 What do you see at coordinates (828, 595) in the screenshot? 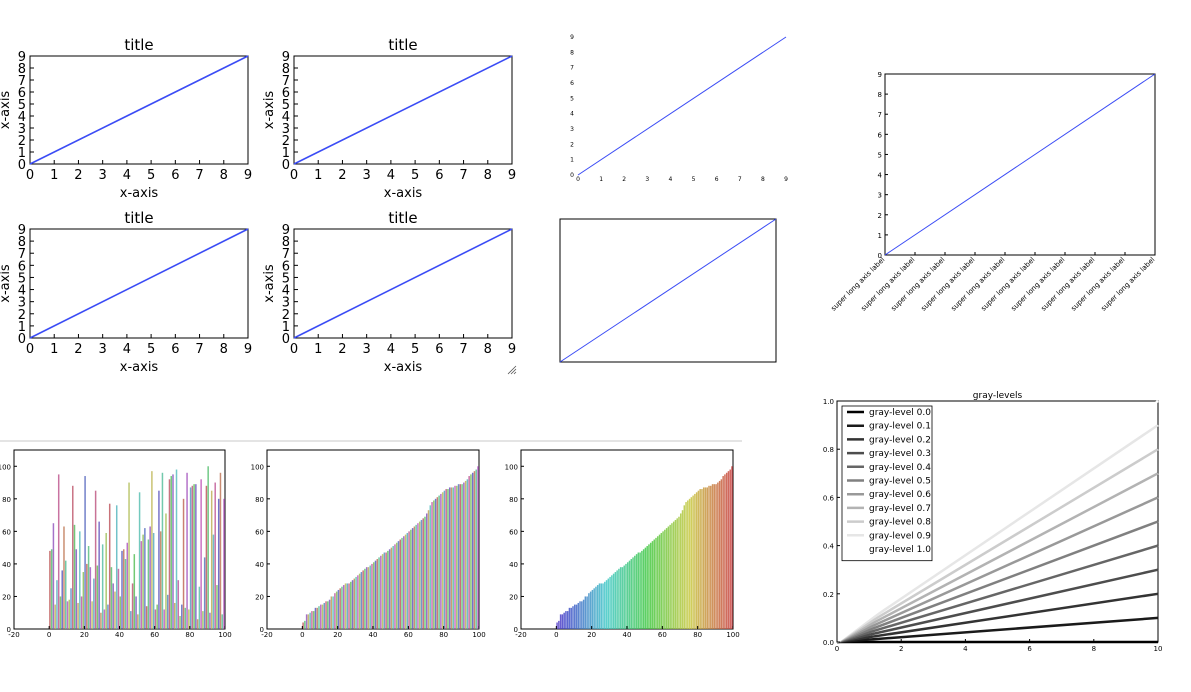
I see `y-tick-label: 0.2` at bounding box center [828, 595].